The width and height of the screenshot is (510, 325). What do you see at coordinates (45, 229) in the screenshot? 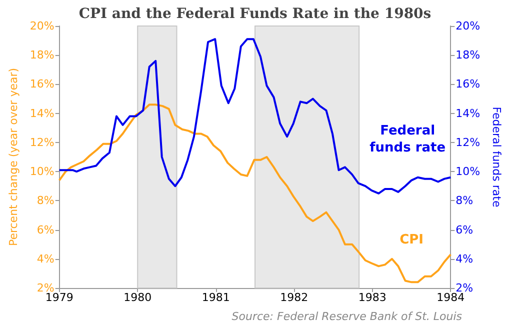
I see `y-tick-label: 6%` at bounding box center [45, 229].